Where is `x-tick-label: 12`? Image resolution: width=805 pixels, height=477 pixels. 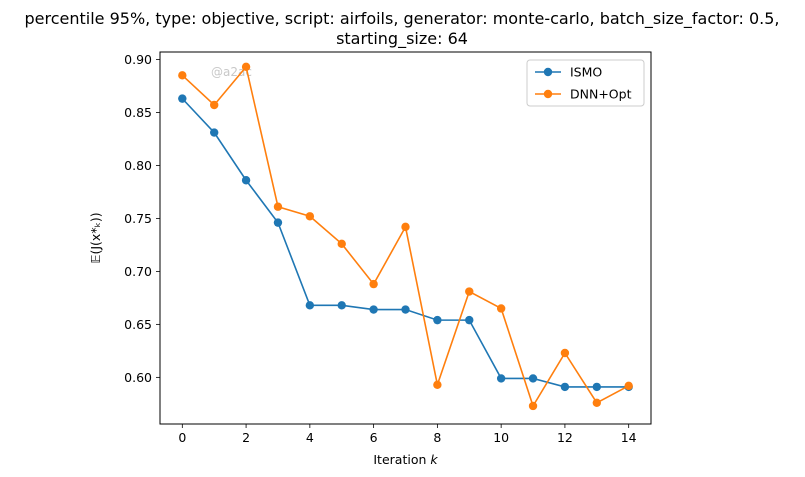 x-tick-label: 12 is located at coordinates (565, 437).